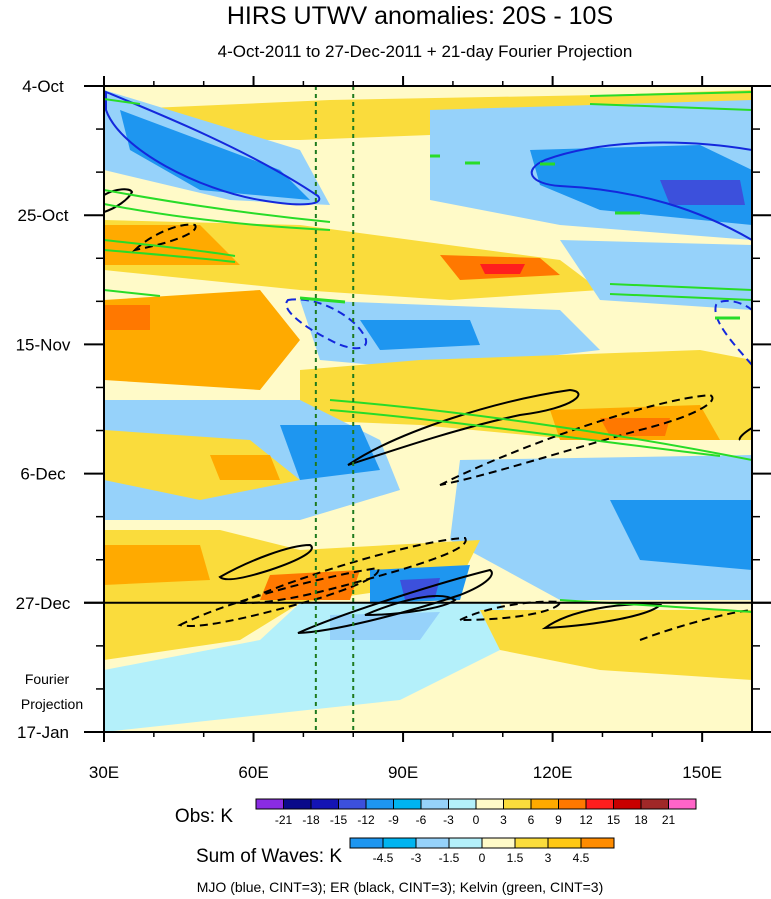 This screenshot has width=771, height=899. I want to click on obs-colorbar-level-label: 12, so click(586, 820).